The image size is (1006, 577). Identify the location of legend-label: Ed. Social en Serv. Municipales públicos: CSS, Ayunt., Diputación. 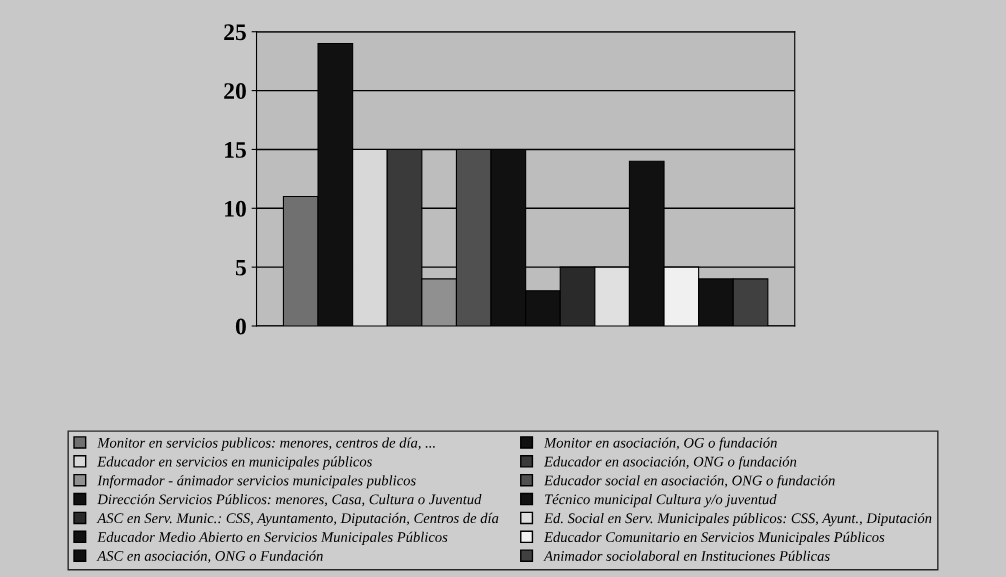
(737, 519).